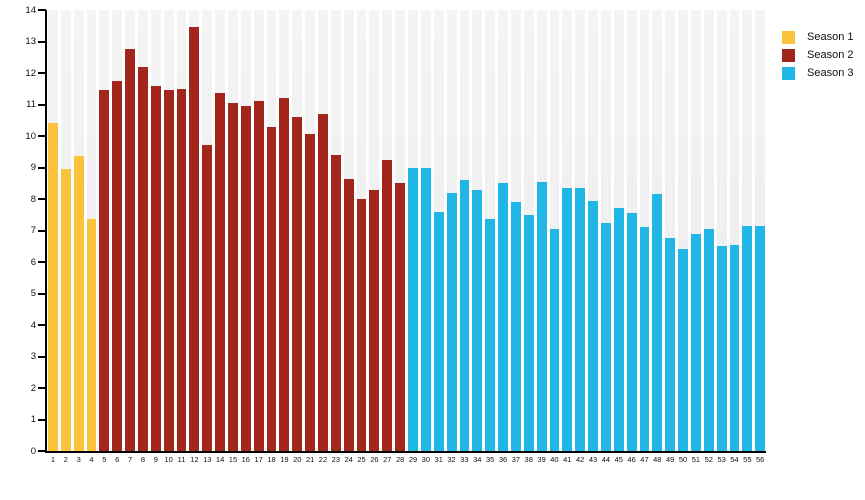 This screenshot has width=865, height=500. What do you see at coordinates (438, 459) in the screenshot?
I see `x-tick-label-31: 31` at bounding box center [438, 459].